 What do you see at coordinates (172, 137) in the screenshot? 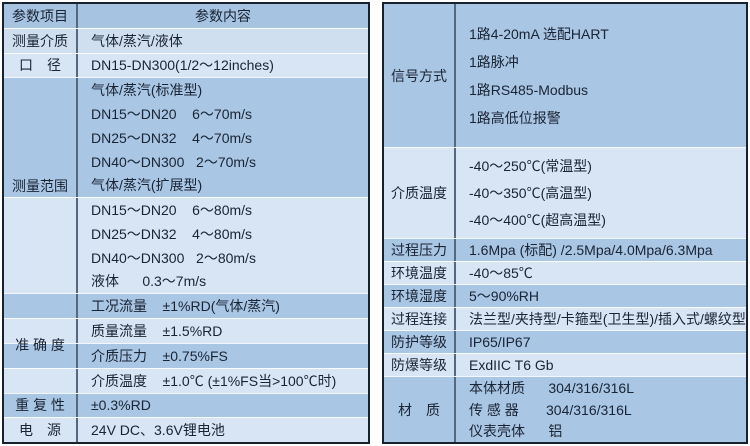
I see `cell-value: DN25～DN32 4～70m/s` at bounding box center [172, 137].